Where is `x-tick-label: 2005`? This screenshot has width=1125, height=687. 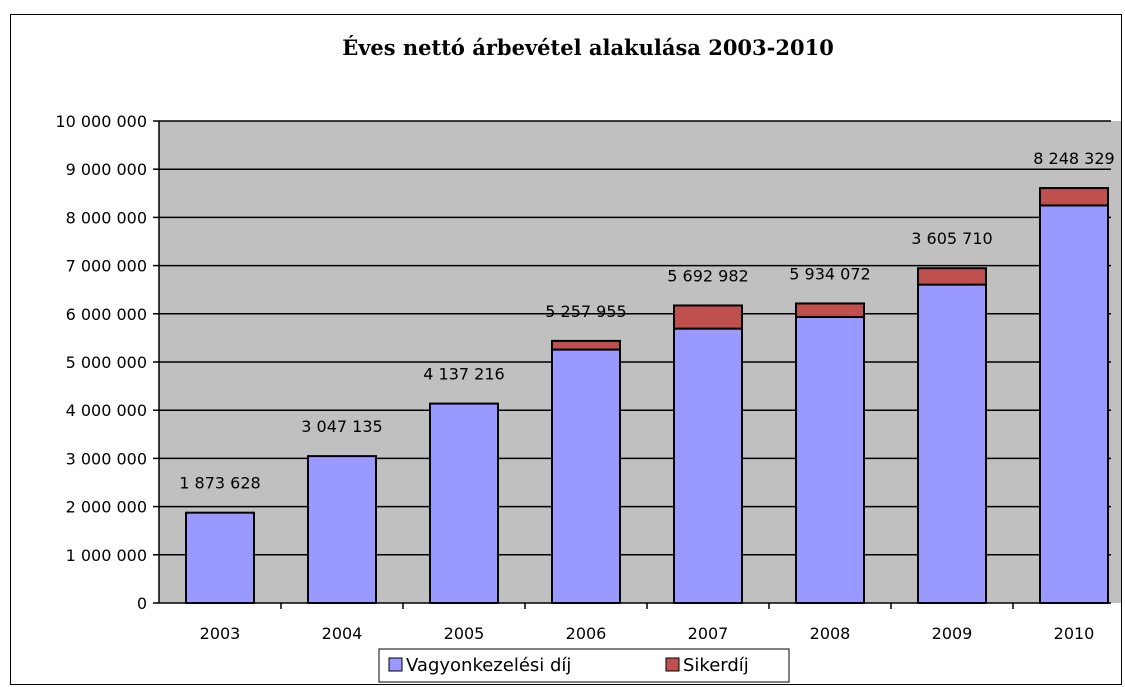 x-tick-label: 2005 is located at coordinates (464, 633).